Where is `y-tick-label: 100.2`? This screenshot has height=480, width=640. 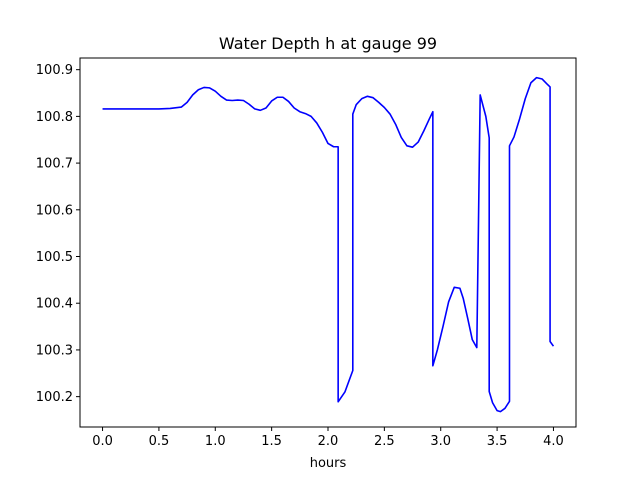
y-tick-label: 100.2 is located at coordinates (54, 397).